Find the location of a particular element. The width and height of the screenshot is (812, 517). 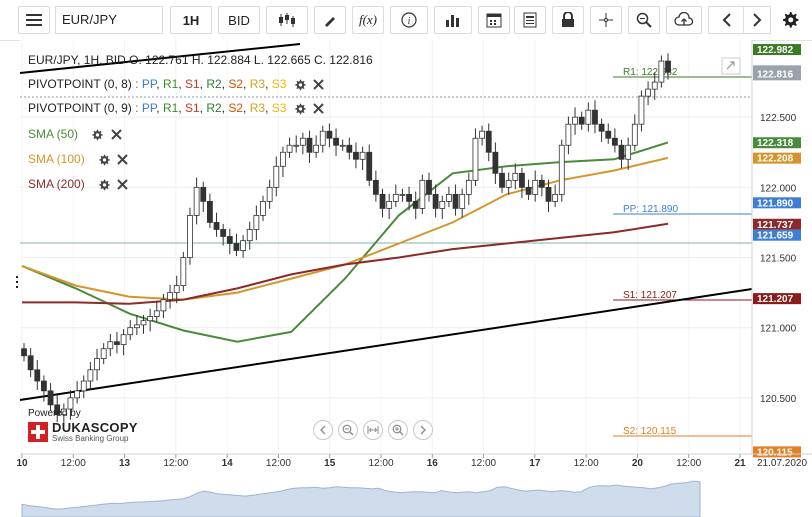

x-tick-label: 13 is located at coordinates (125, 463).